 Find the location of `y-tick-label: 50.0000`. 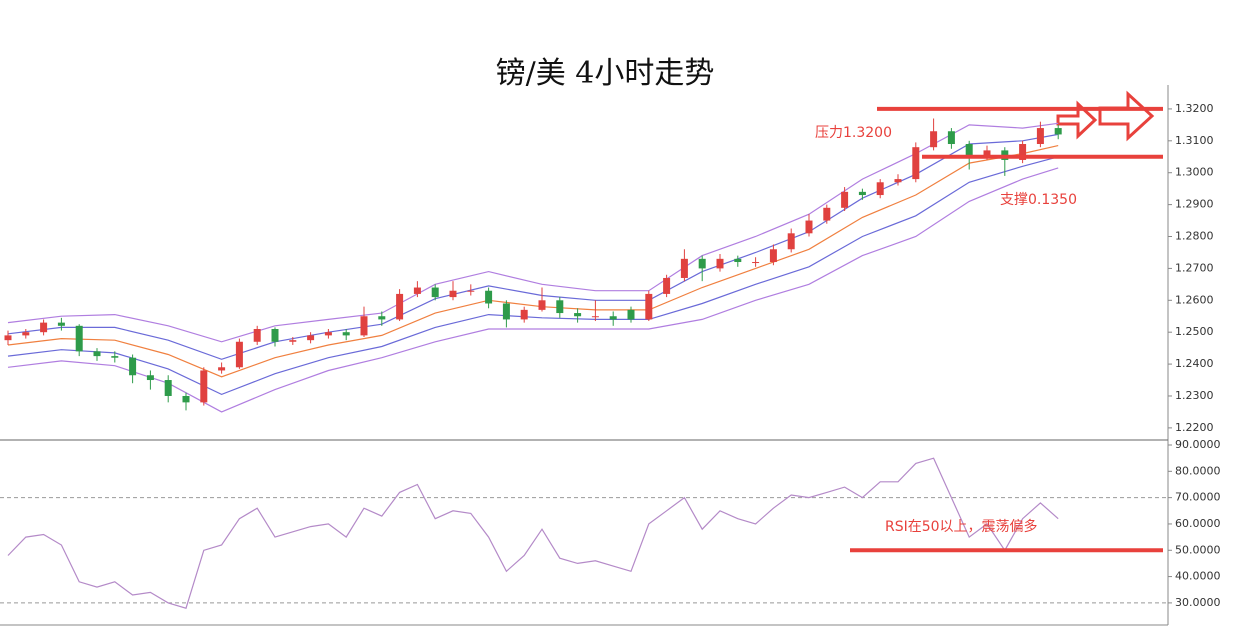

y-tick-label: 50.0000 is located at coordinates (1198, 549).